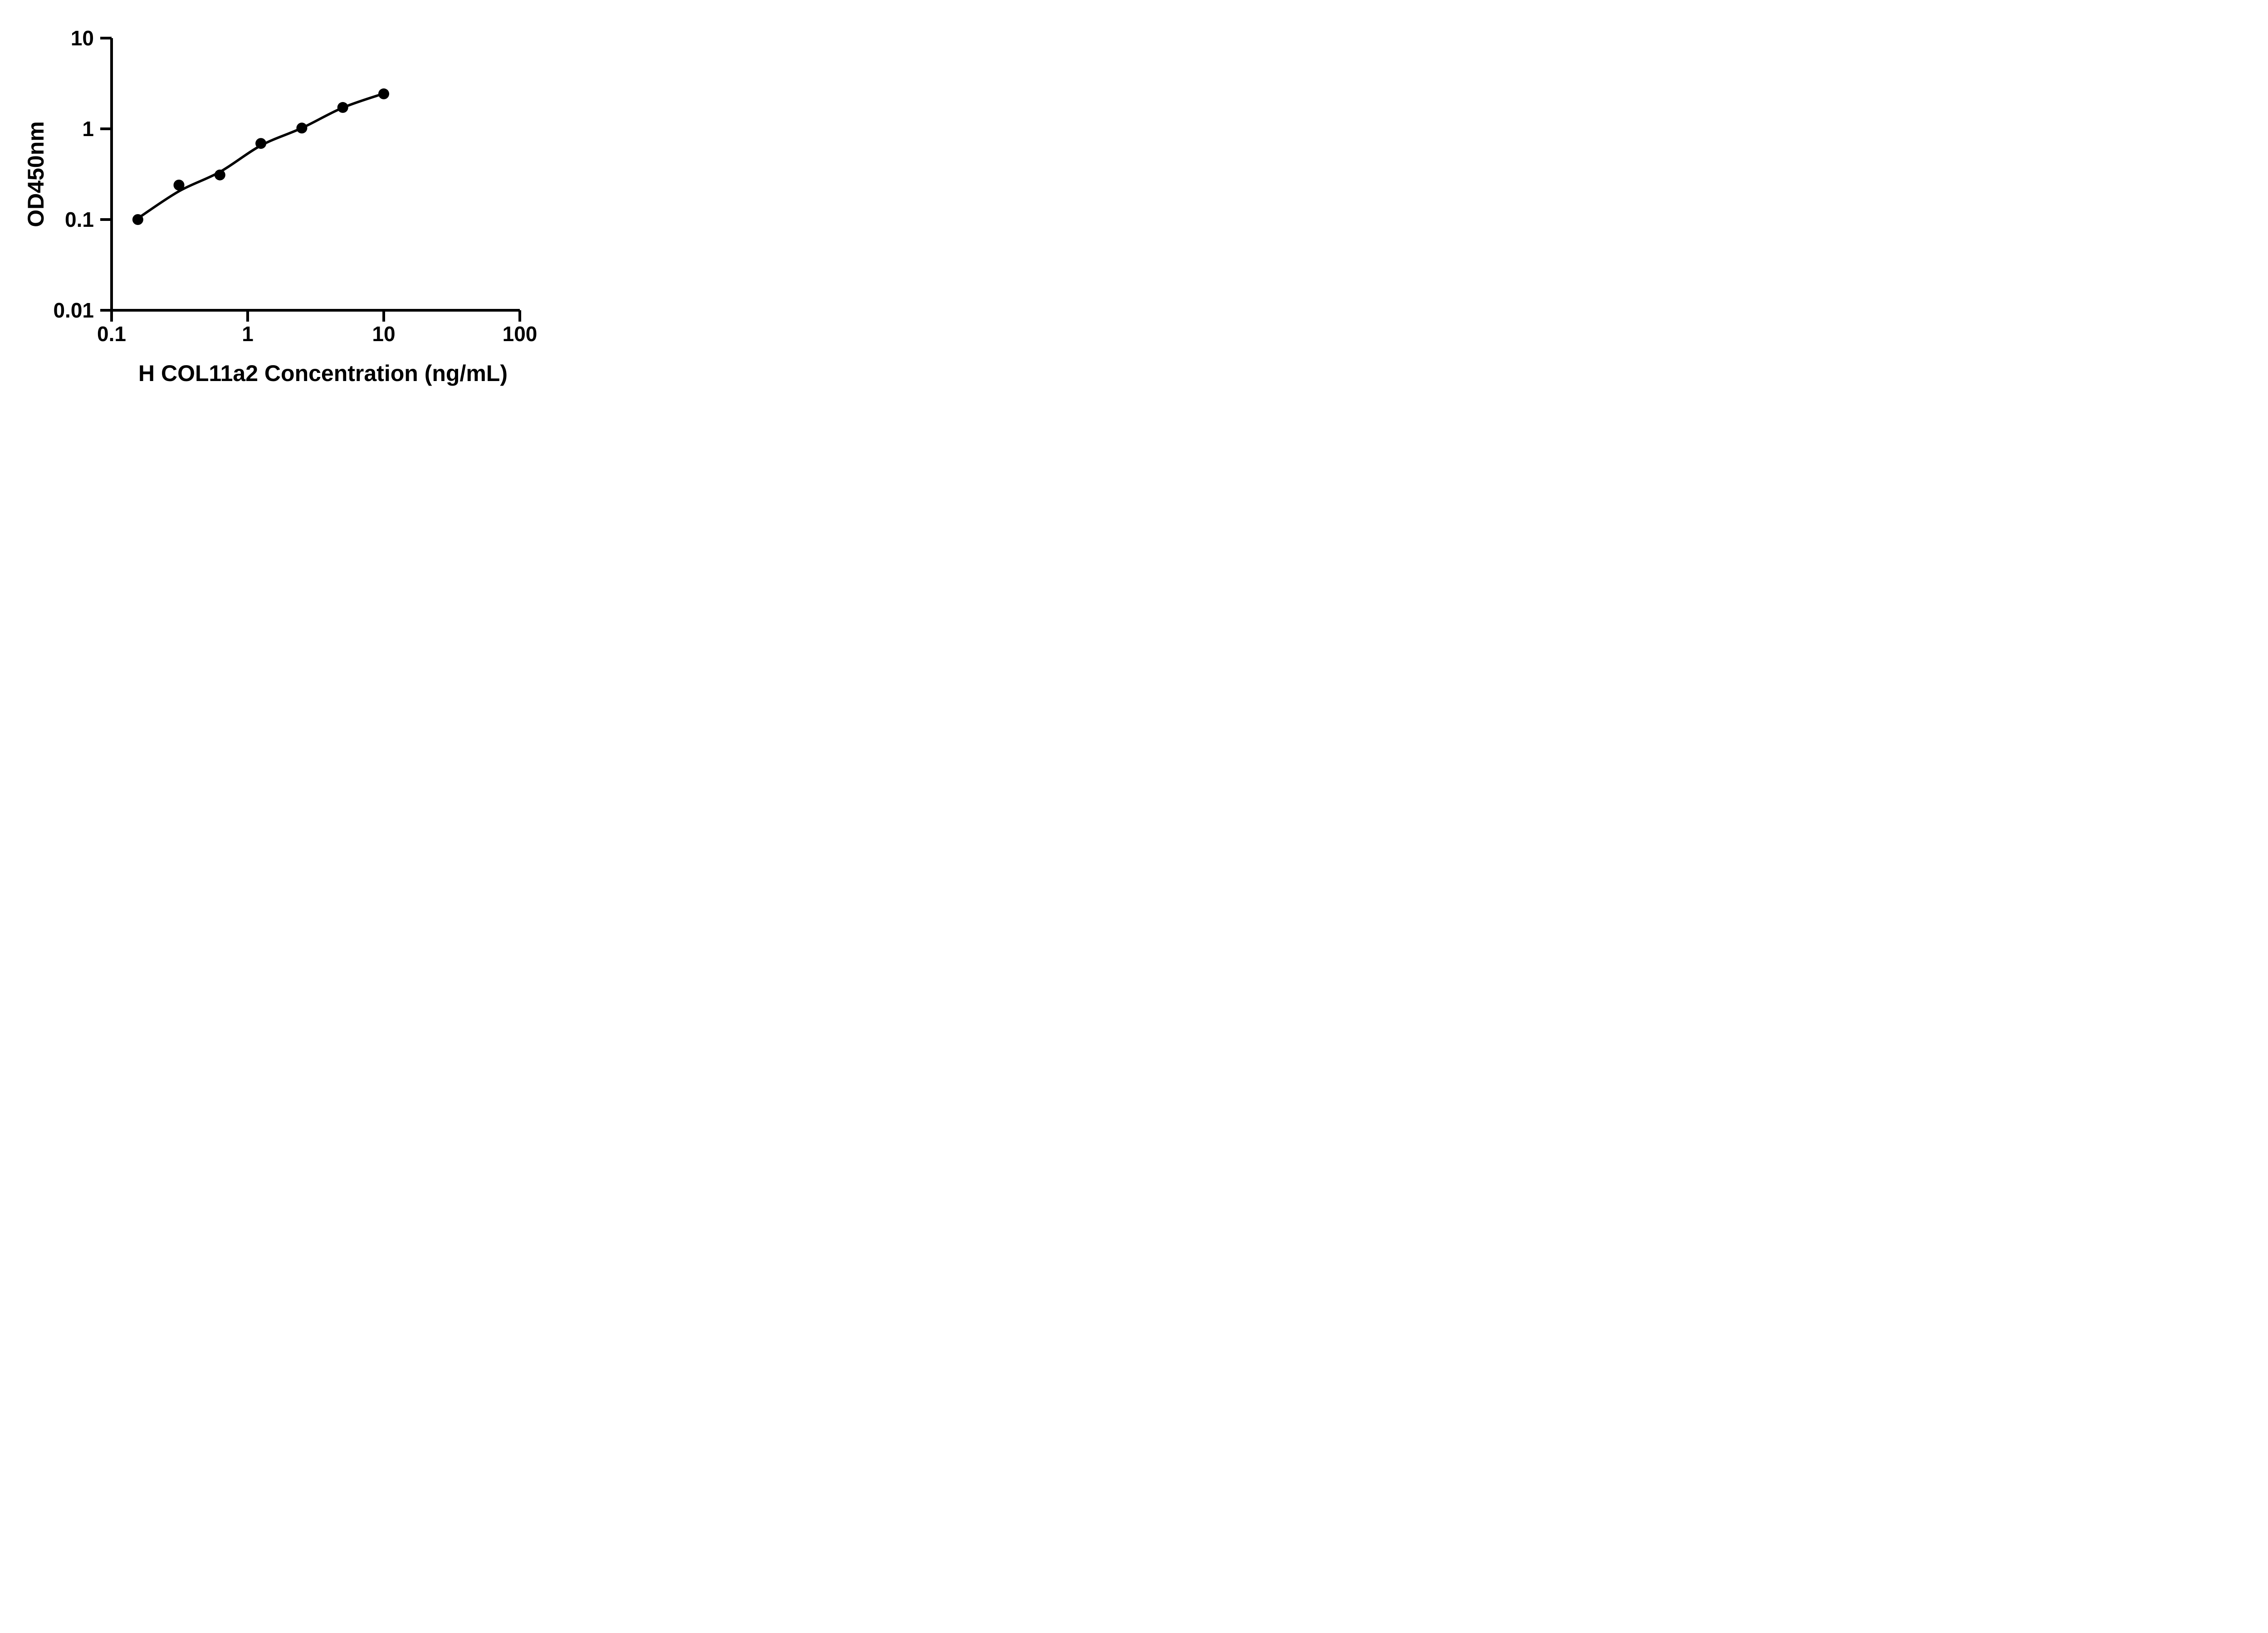  I want to click on data-points-group, so click(261, 156).